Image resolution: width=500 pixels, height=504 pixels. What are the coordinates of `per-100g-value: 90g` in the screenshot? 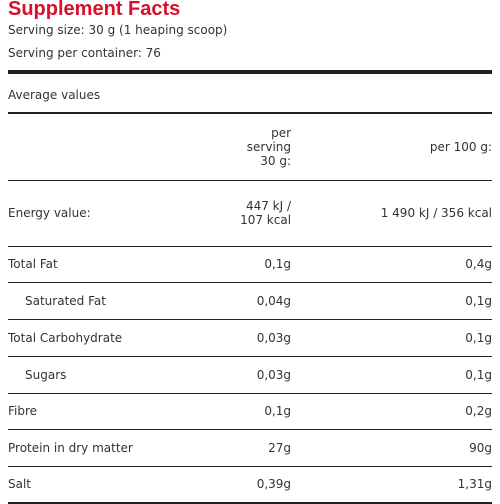 It's located at (391, 448).